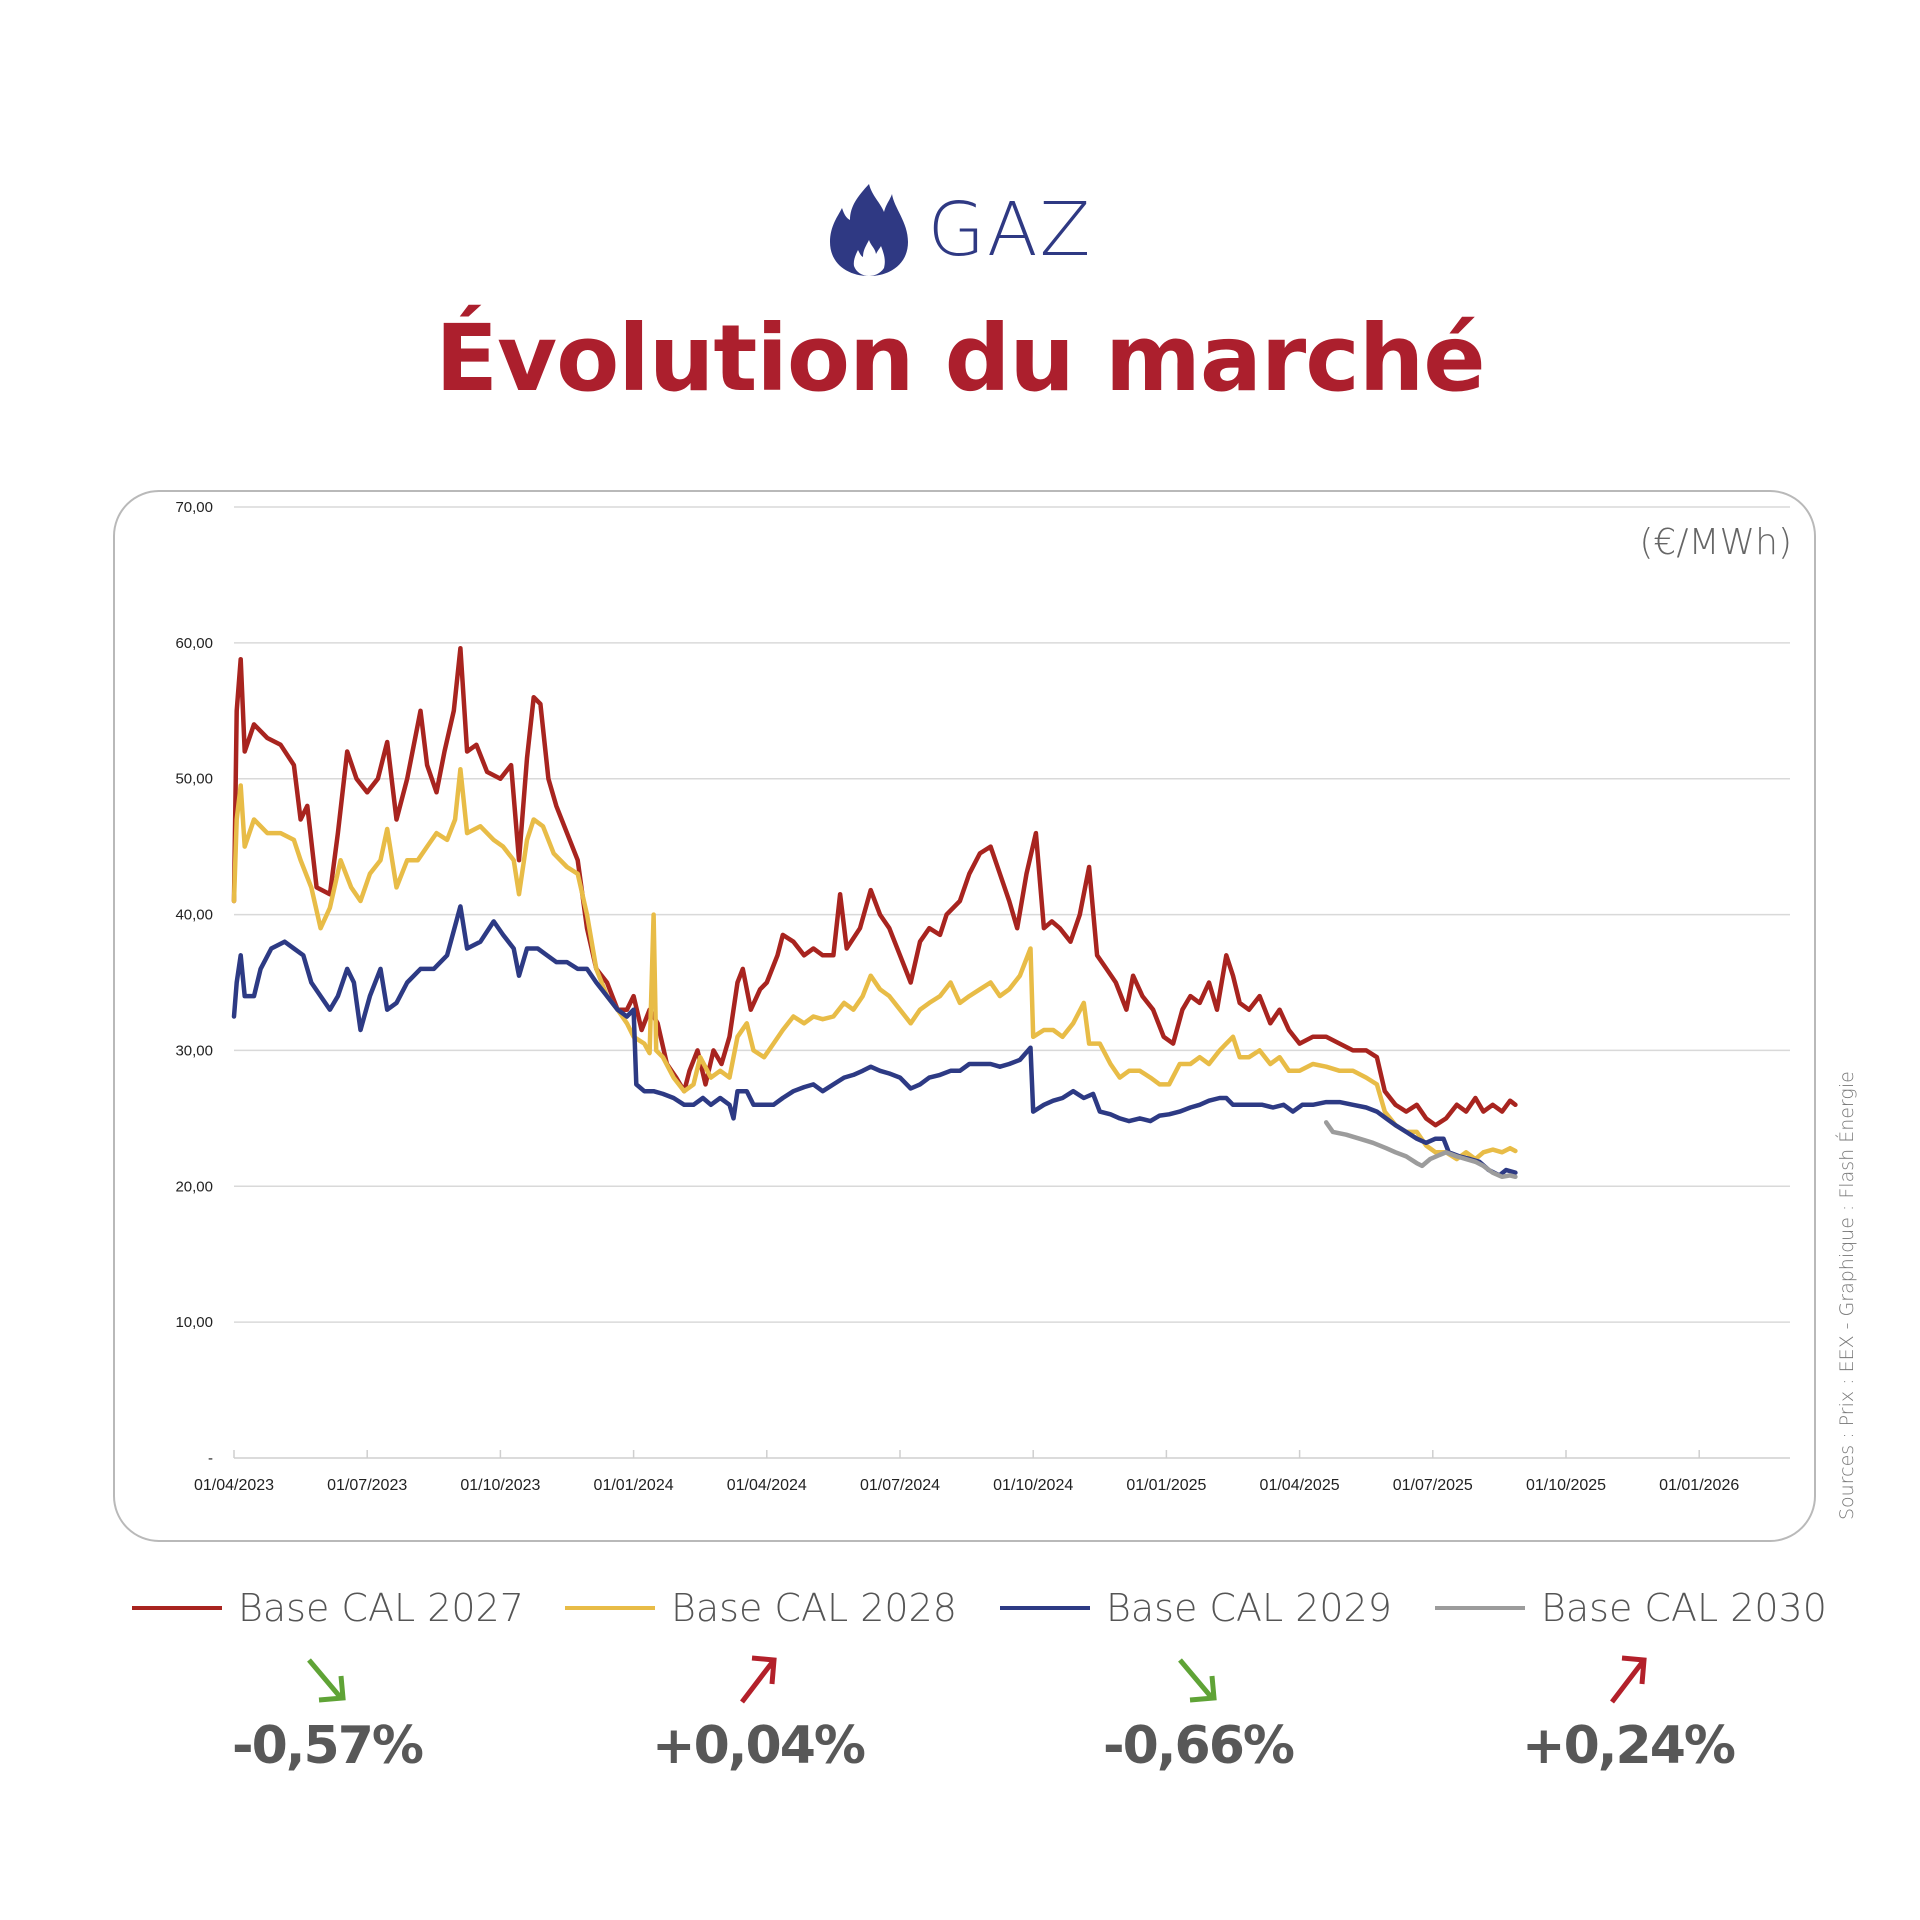 The image size is (1920, 1920). I want to click on page-title: Évolution du marché, so click(960, 358).